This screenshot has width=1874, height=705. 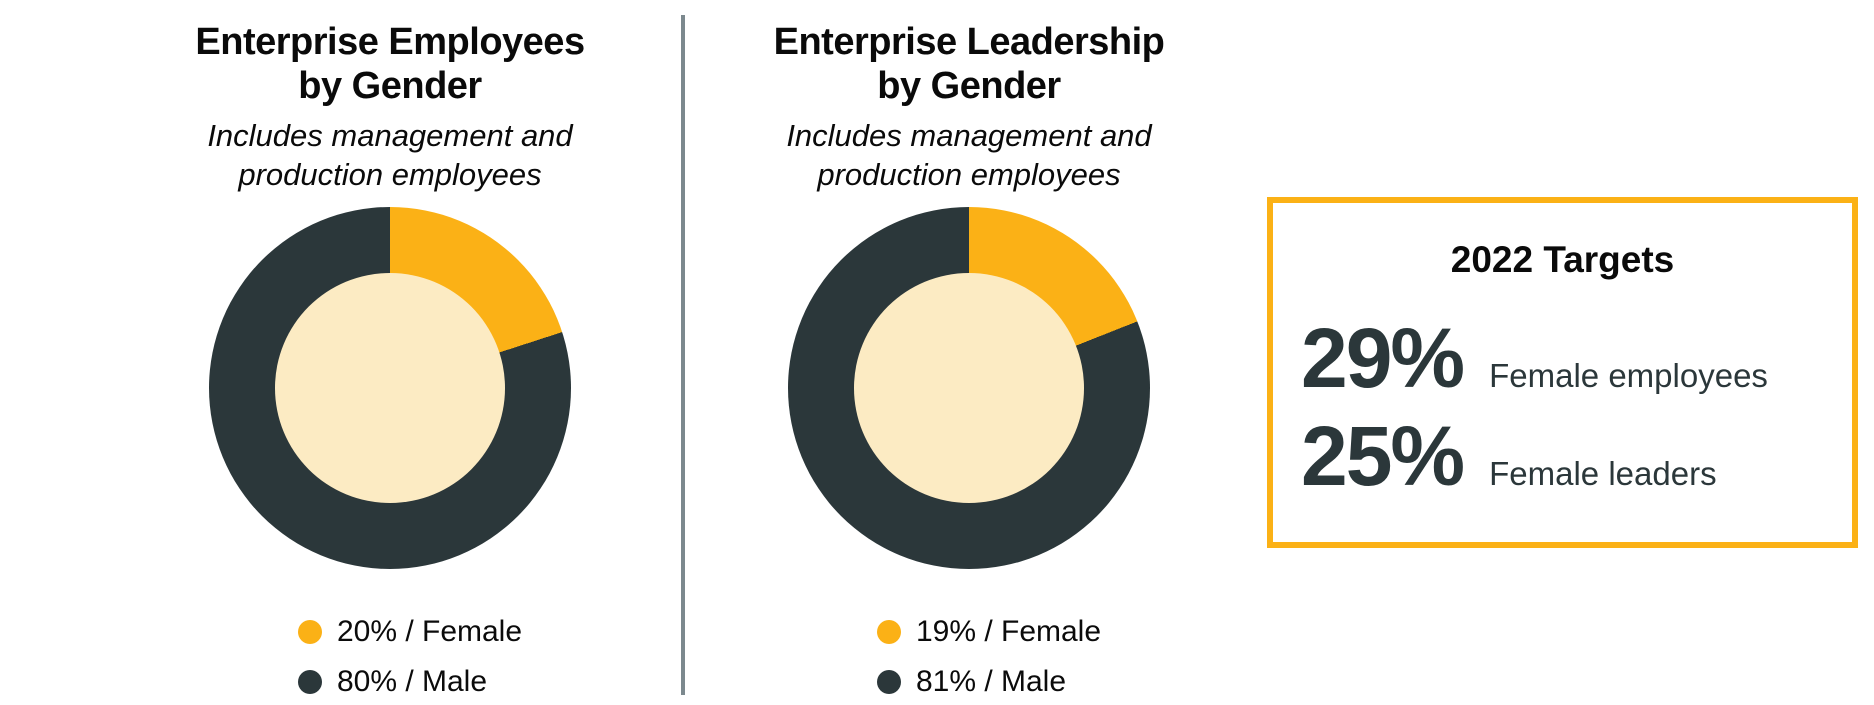 I want to click on chart-title: Enterprise Employees by Gender, so click(x=390, y=64).